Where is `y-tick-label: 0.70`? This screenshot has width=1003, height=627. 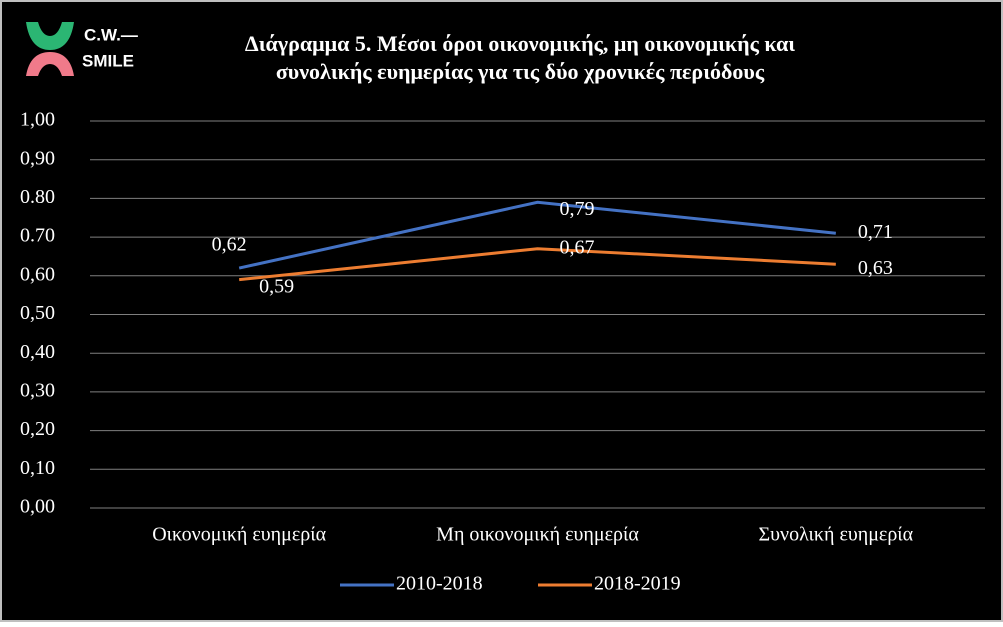 y-tick-label: 0.70 is located at coordinates (37, 236).